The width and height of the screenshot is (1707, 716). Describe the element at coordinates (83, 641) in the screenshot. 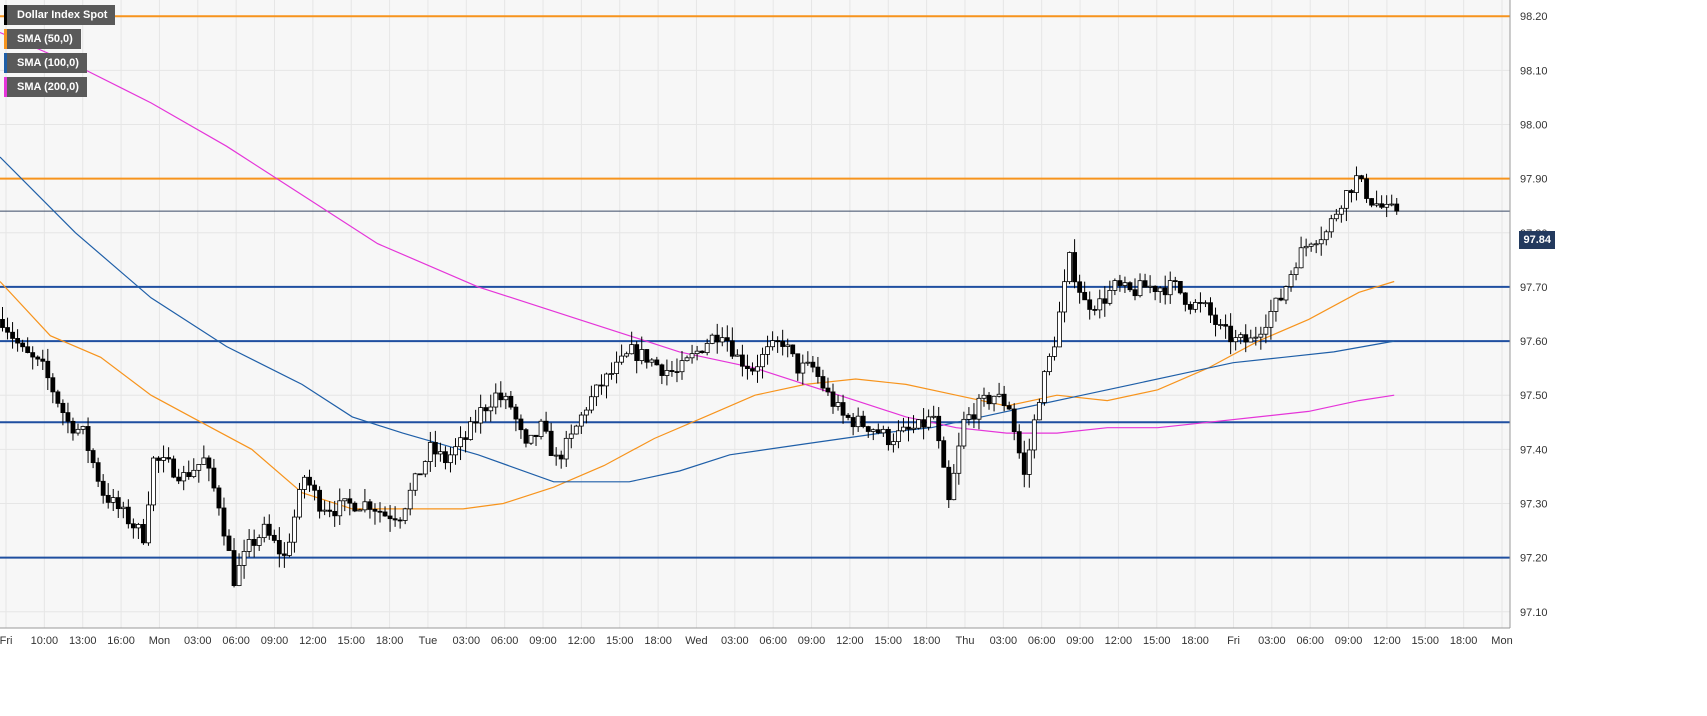

I see `x-tick-label: 13:00` at that location.